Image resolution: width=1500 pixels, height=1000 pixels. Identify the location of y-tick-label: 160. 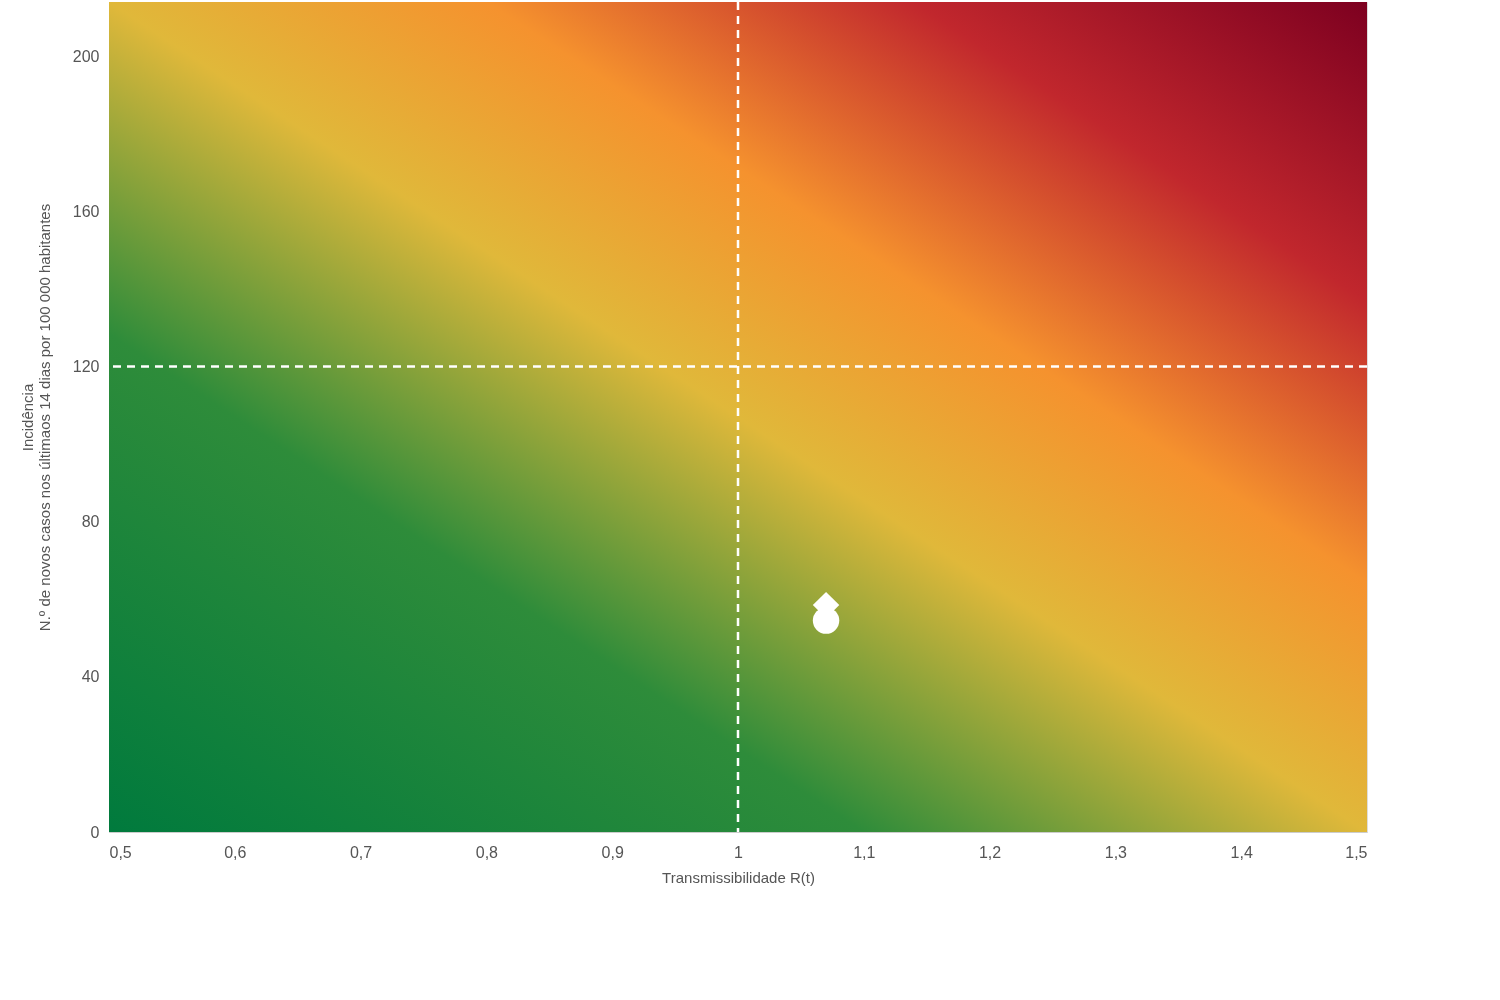
(86, 211).